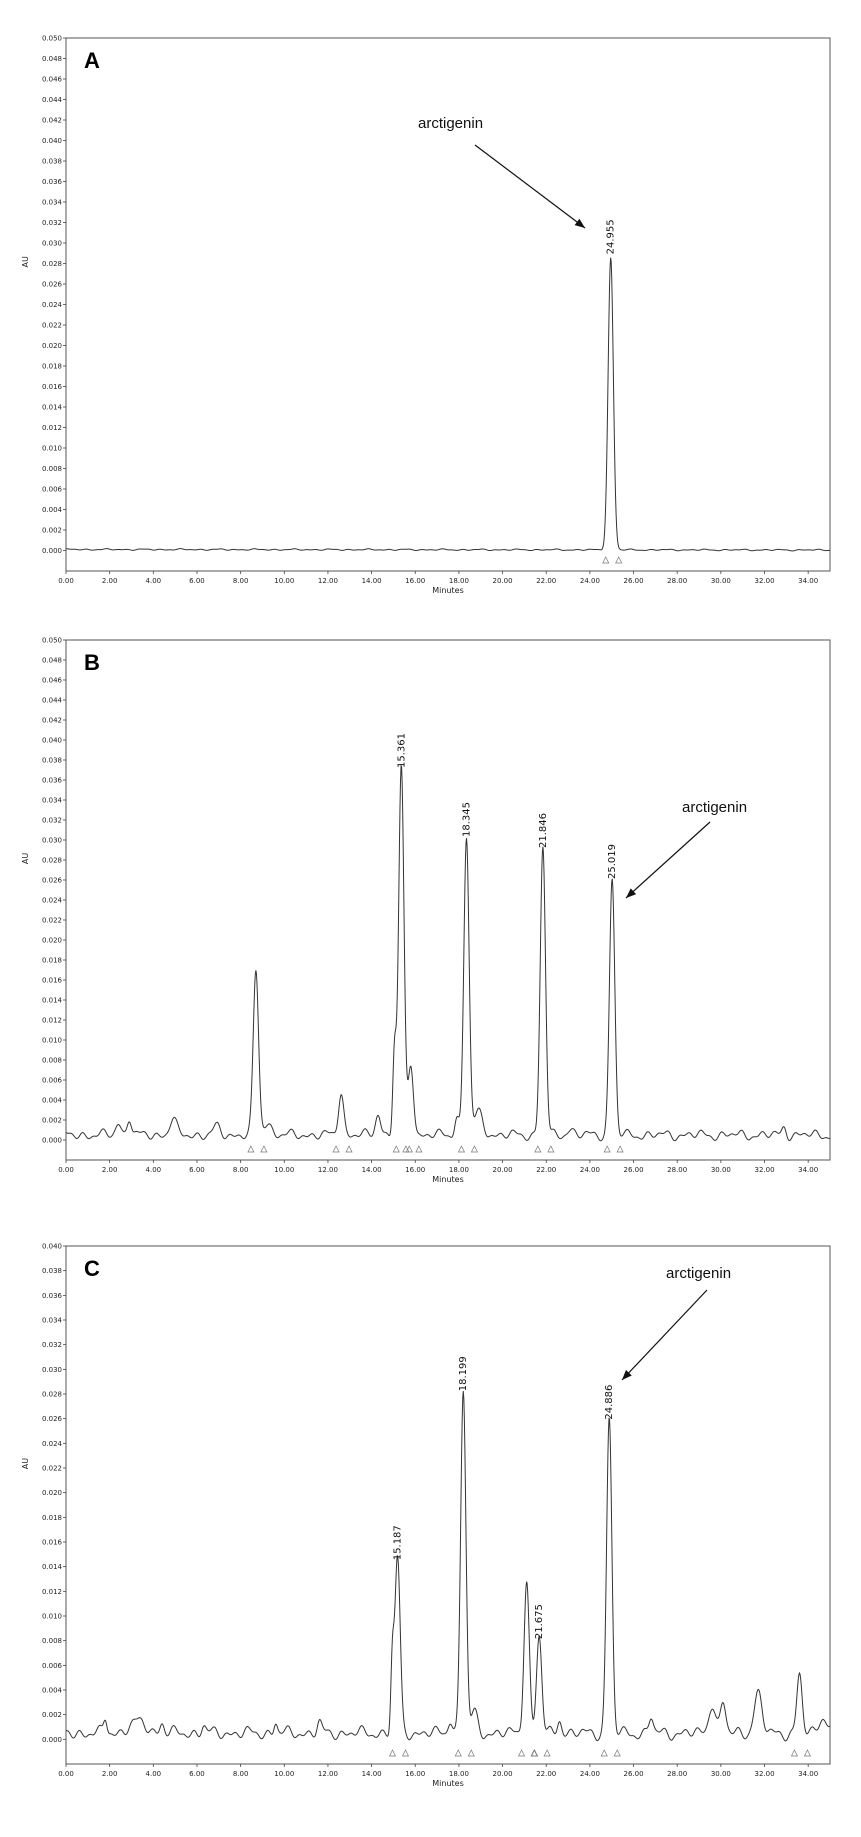  I want to click on y-tick-label: 0.004, so click(52, 510).